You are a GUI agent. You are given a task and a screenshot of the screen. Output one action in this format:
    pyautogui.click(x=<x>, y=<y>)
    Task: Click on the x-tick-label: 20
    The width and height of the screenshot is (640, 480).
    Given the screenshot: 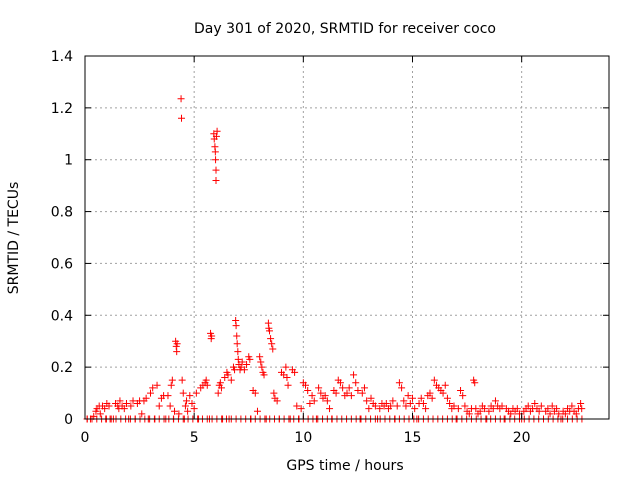 What is the action you would take?
    pyautogui.click(x=522, y=438)
    